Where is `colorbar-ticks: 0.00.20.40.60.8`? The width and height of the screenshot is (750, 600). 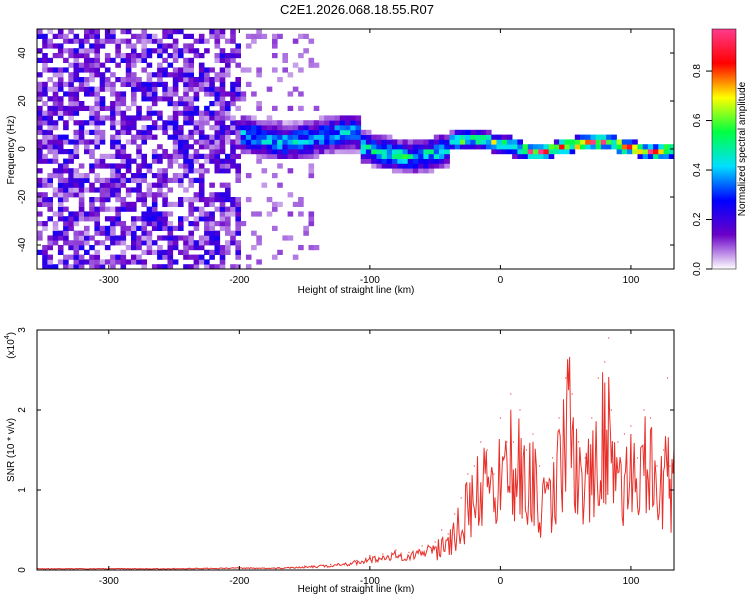 colorbar-ticks: 0.00.20.40.60.8 is located at coordinates (702, 170).